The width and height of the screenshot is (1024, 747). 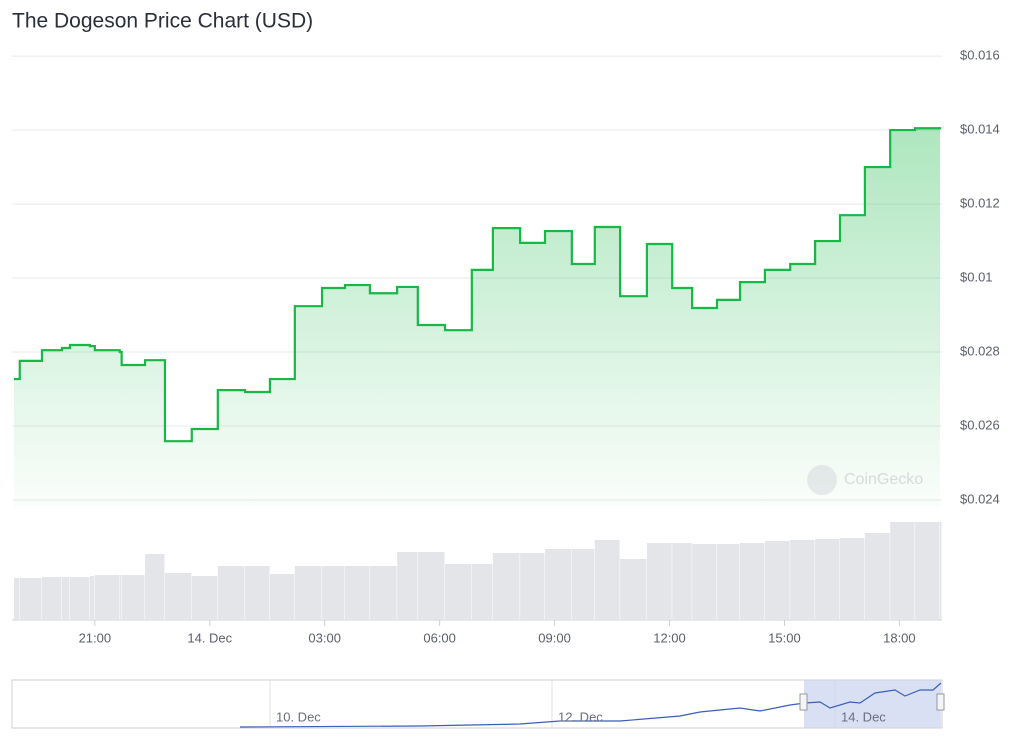 I want to click on volume-bars, so click(x=478, y=571).